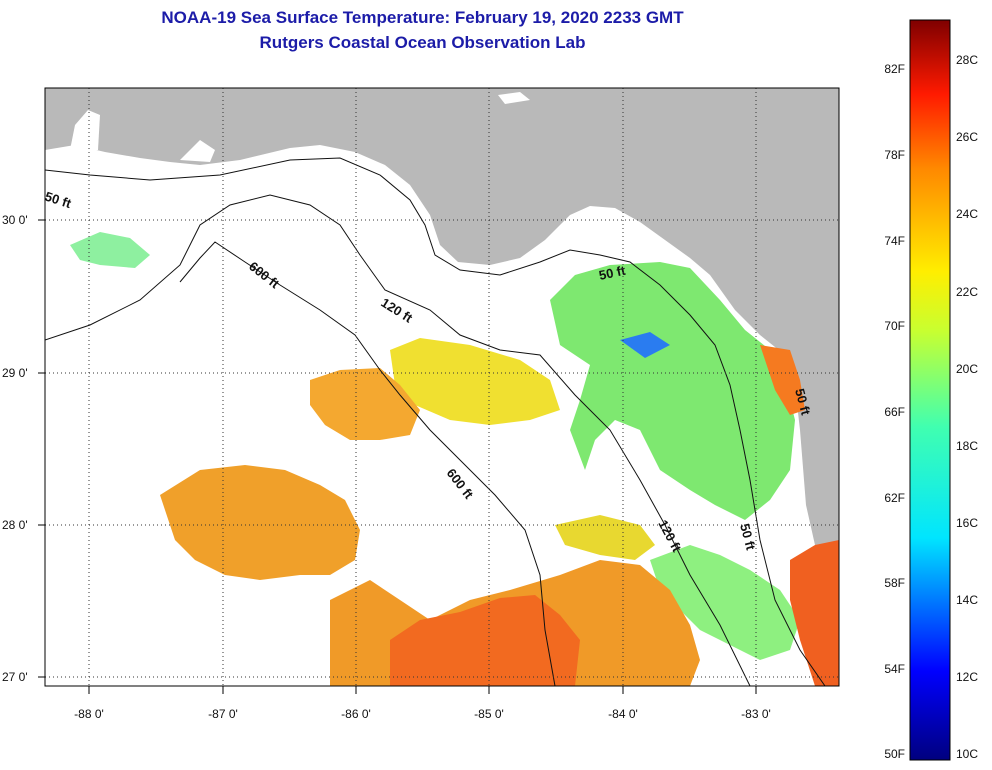 The image size is (992, 770). What do you see at coordinates (967, 677) in the screenshot?
I see `colorbar-c-label: 12C` at bounding box center [967, 677].